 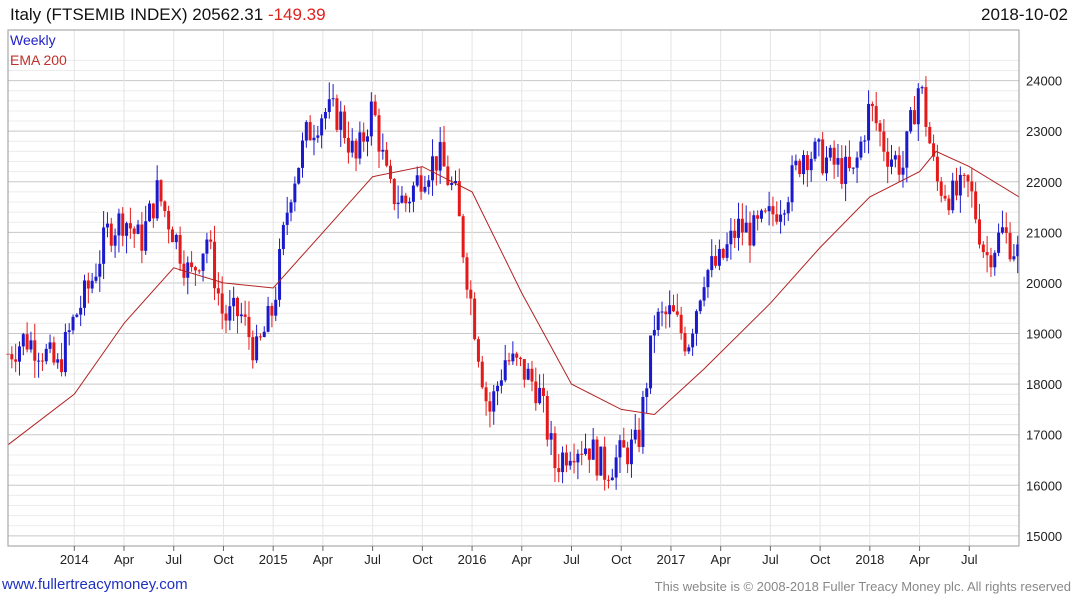 What do you see at coordinates (124, 559) in the screenshot?
I see `x-tick-label: Apr` at bounding box center [124, 559].